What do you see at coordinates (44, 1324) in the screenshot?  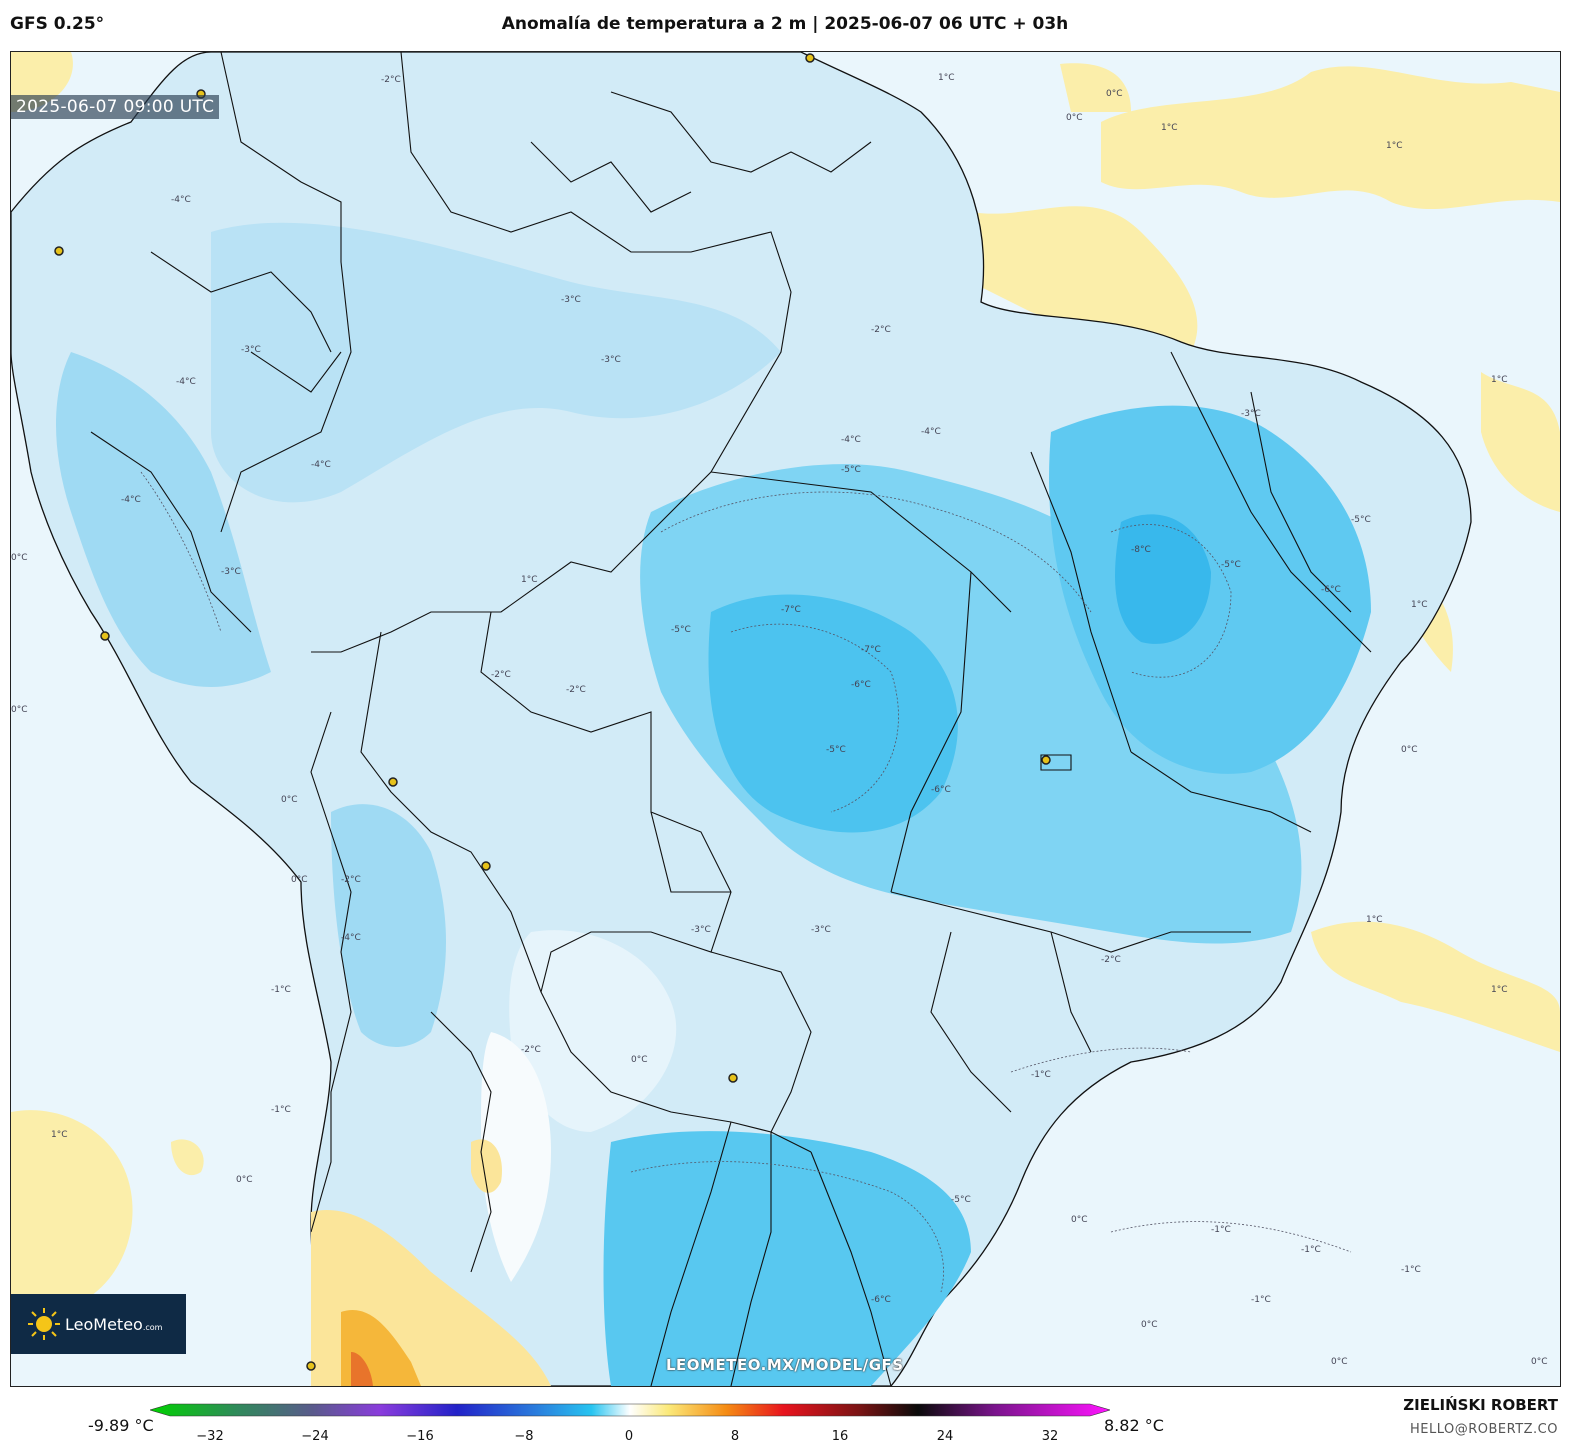 I see `sun-icon` at bounding box center [44, 1324].